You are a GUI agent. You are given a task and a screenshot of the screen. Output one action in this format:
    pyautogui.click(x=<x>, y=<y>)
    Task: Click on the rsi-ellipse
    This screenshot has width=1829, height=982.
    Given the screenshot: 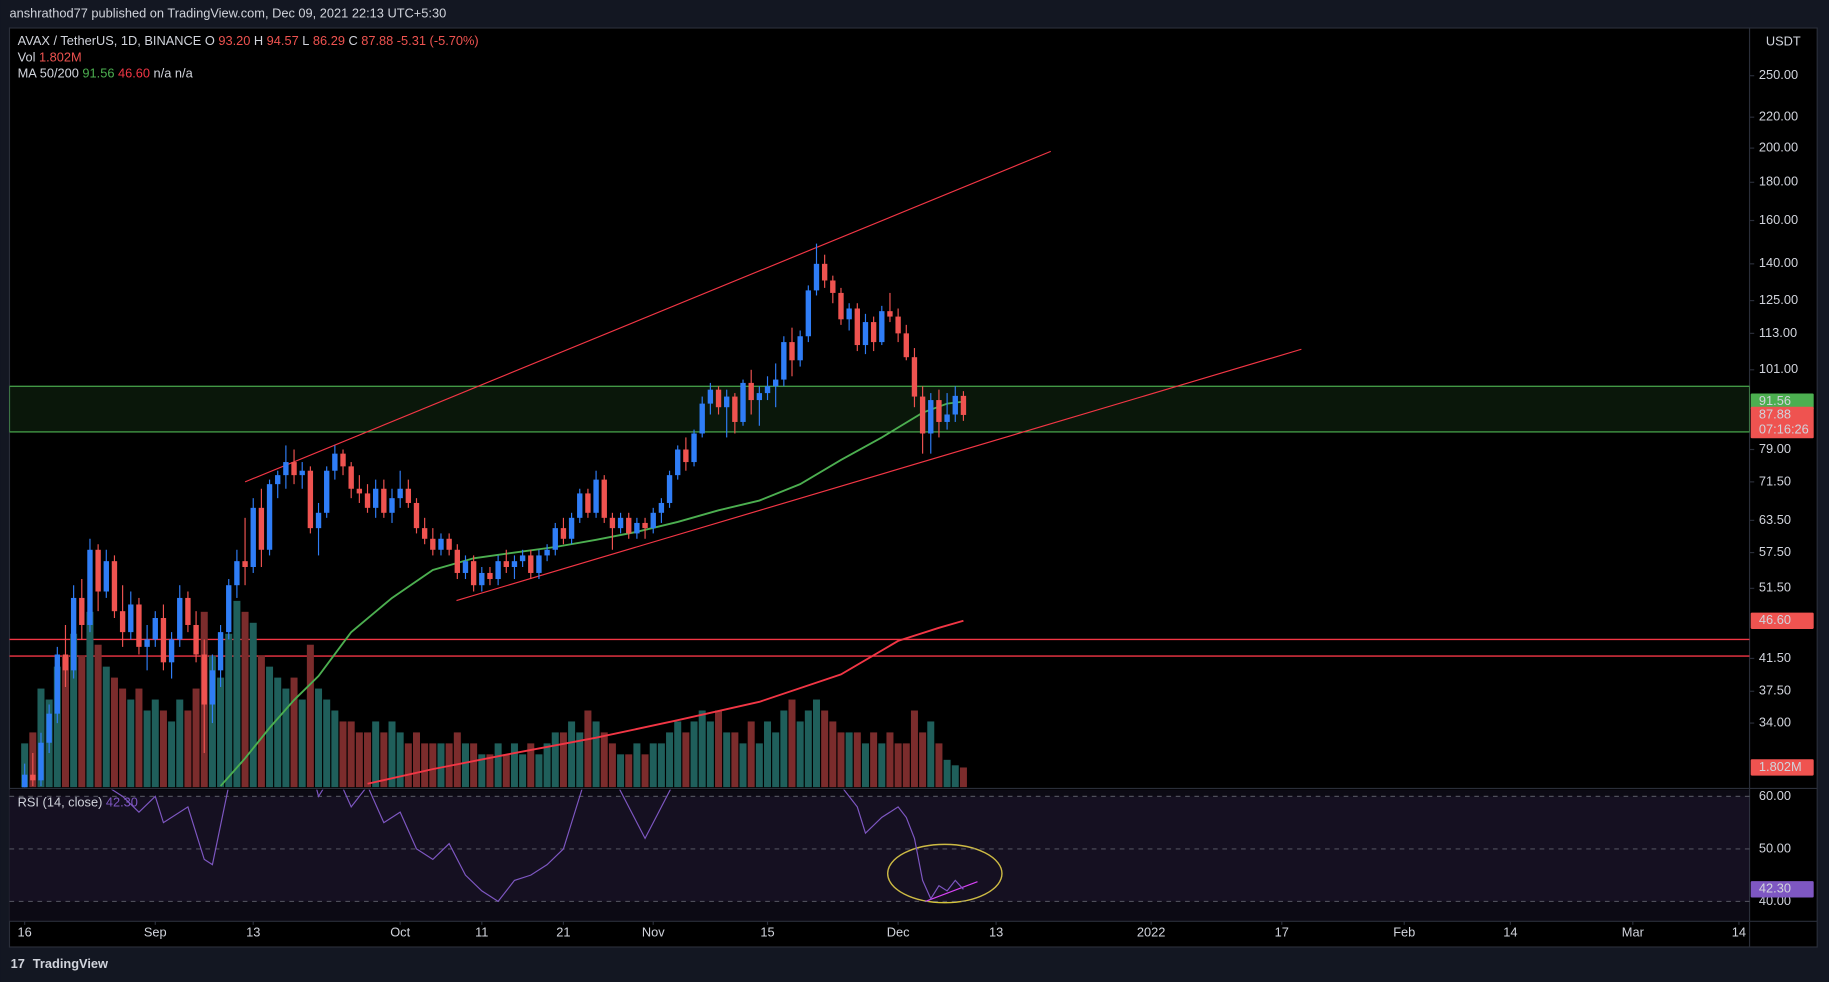 What is the action you would take?
    pyautogui.click(x=944, y=873)
    